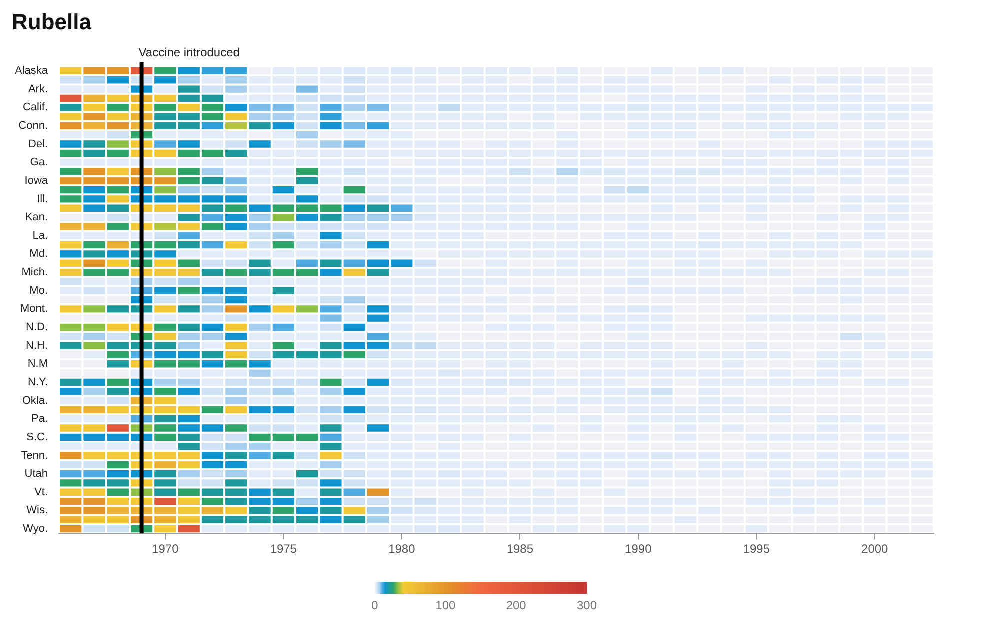 This screenshot has height=619, width=1000. What do you see at coordinates (38, 364) in the screenshot?
I see `y-tick-label: N.M` at bounding box center [38, 364].